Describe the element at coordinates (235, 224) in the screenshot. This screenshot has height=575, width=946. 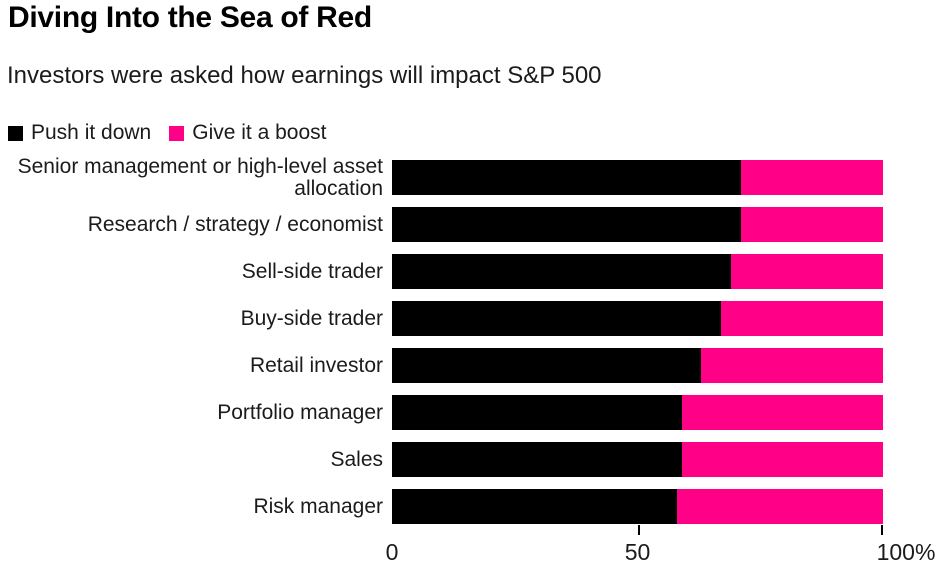
I see `category-label: Research / strategy / economist` at that location.